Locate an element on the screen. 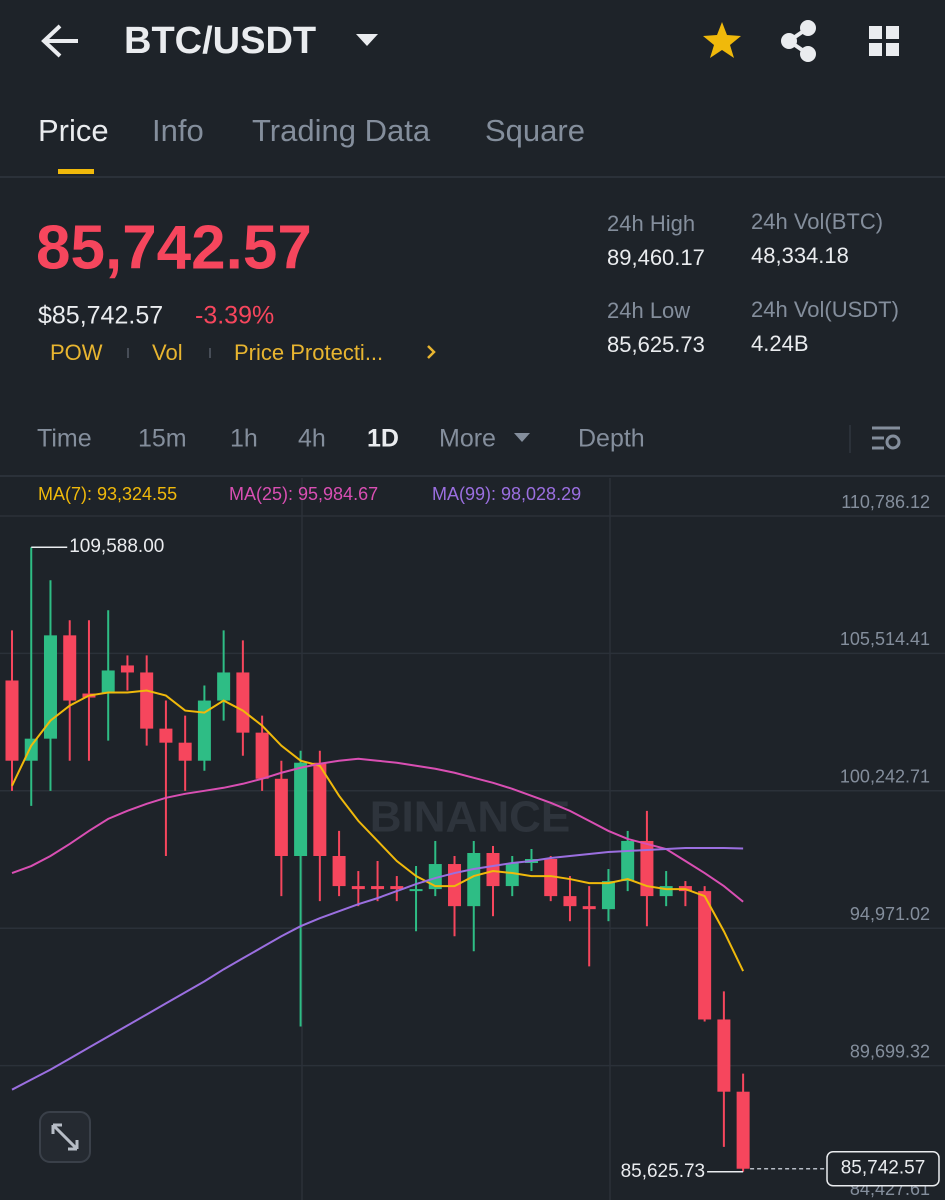 This screenshot has height=1200, width=945. tag: POW is located at coordinates (76, 352).